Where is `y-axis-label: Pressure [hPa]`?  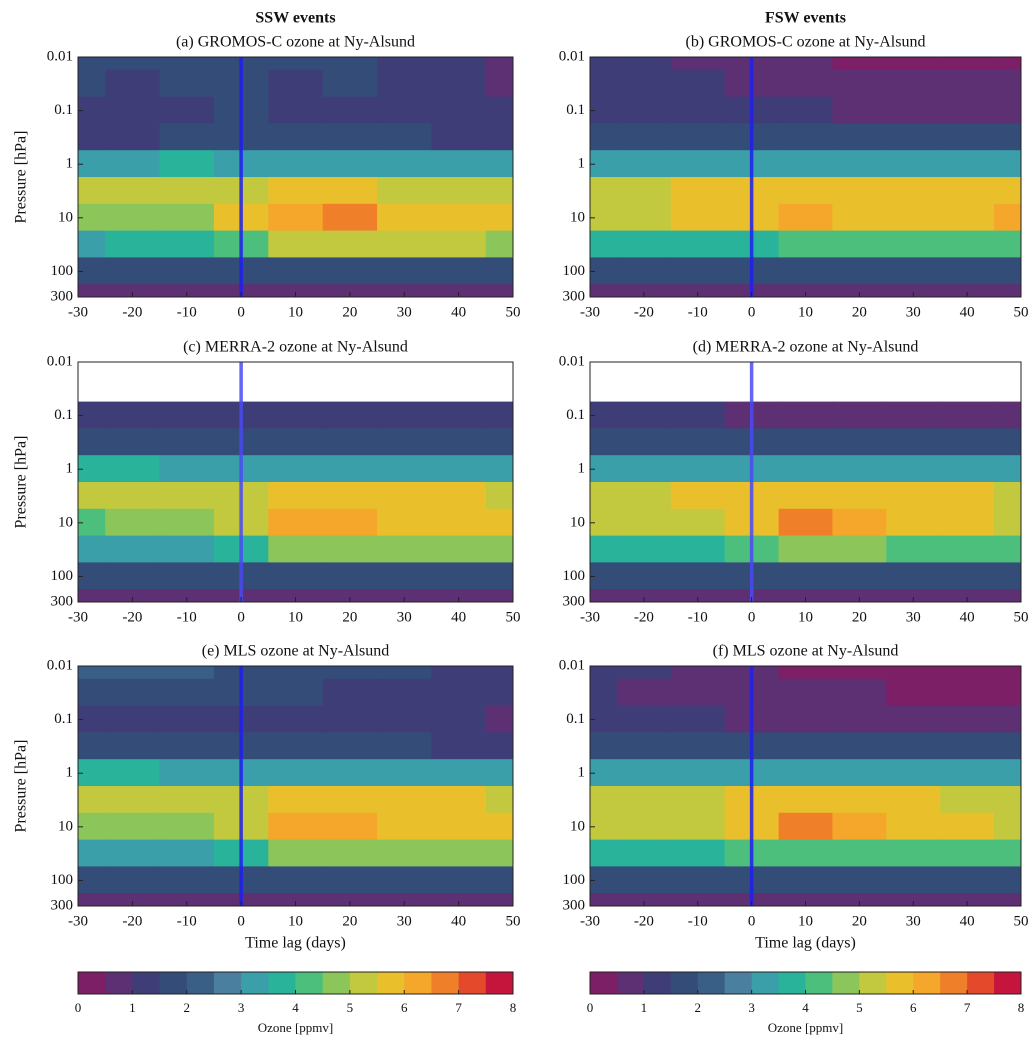
y-axis-label: Pressure [hPa] is located at coordinates (21, 786).